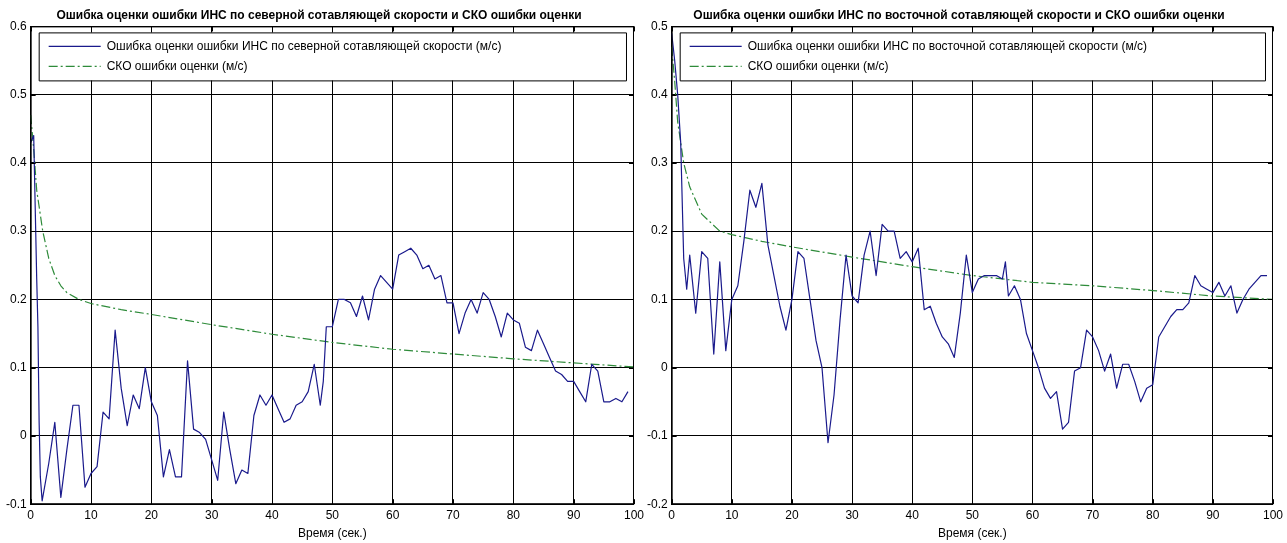  Describe the element at coordinates (657, 503) in the screenshot. I see `y-tick-label: -0.2` at that location.